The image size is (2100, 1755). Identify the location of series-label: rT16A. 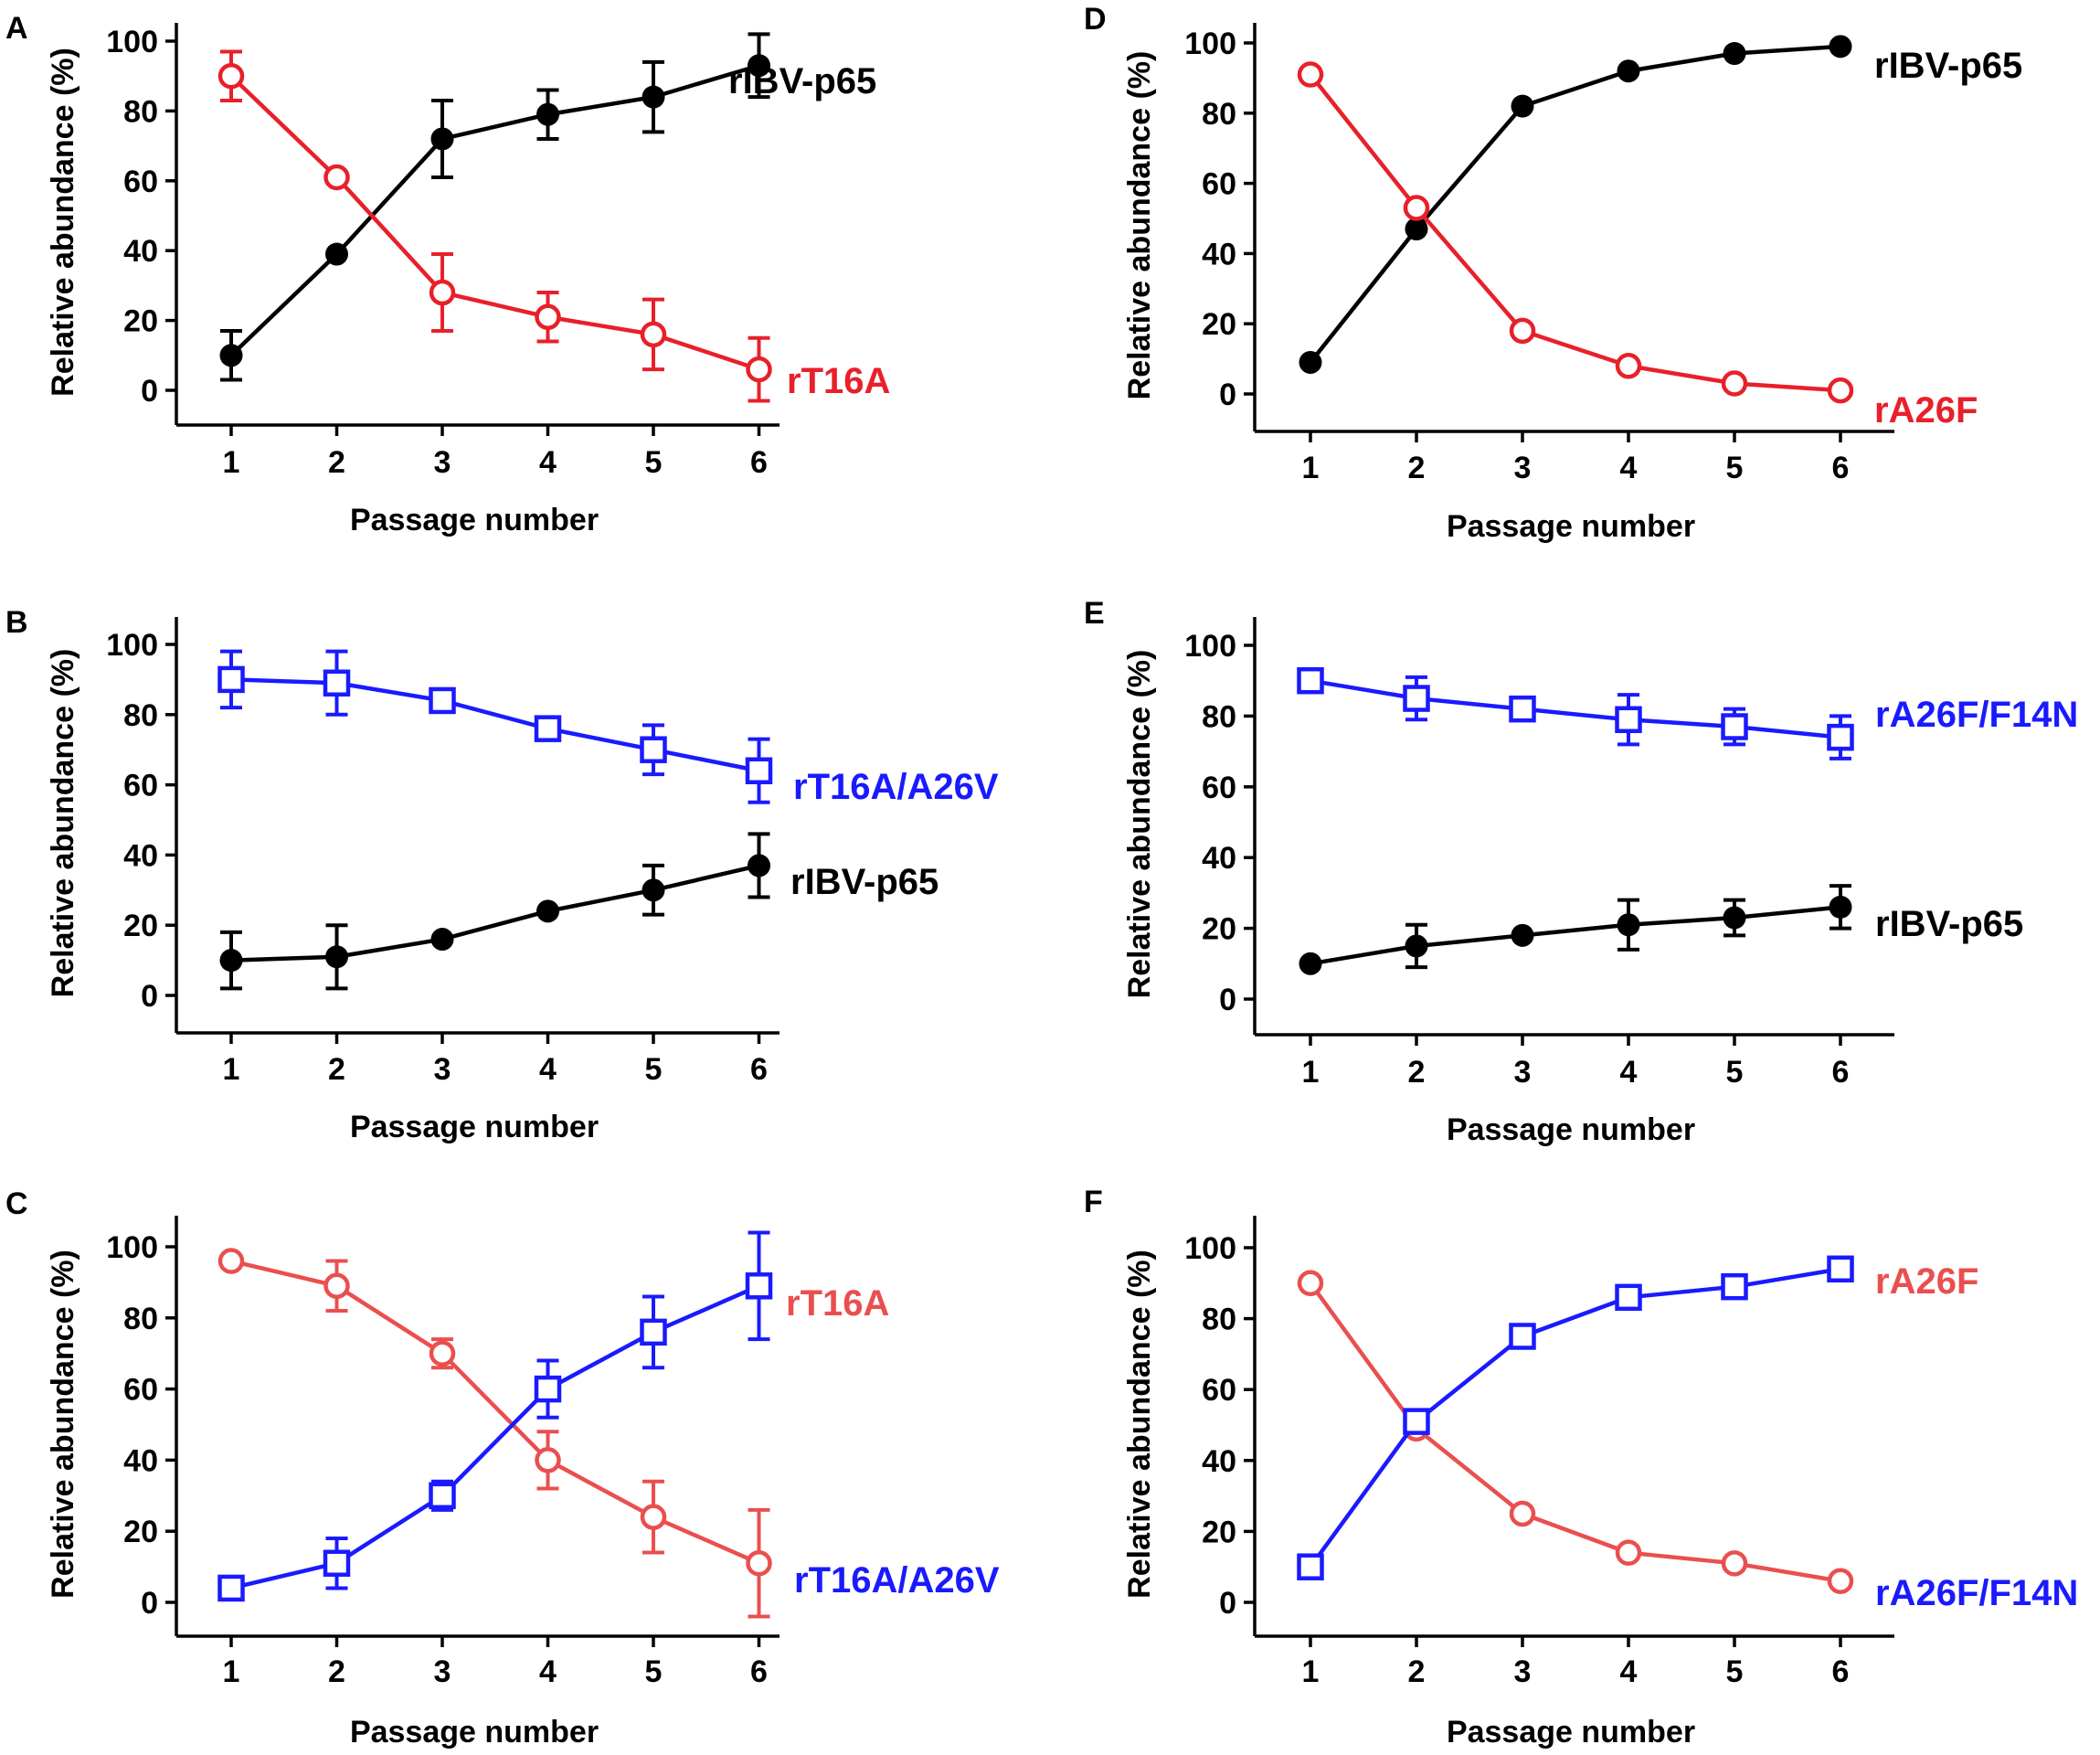
(838, 381).